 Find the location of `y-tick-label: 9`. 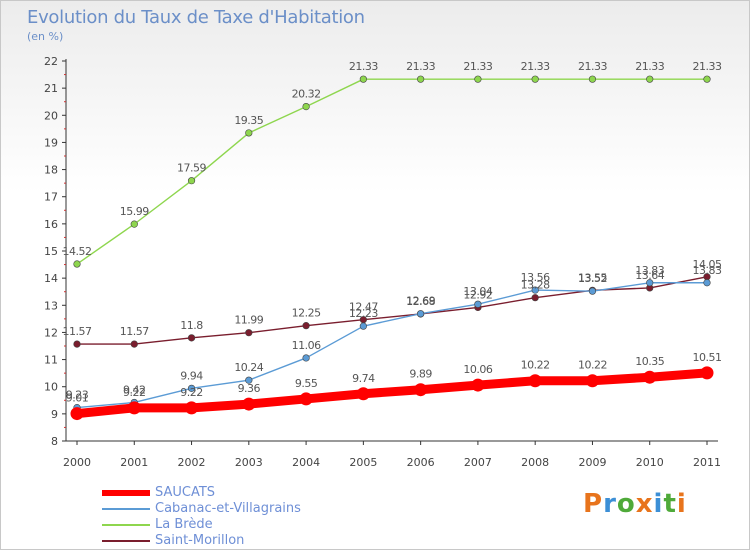

y-tick-label: 9 is located at coordinates (54, 414).